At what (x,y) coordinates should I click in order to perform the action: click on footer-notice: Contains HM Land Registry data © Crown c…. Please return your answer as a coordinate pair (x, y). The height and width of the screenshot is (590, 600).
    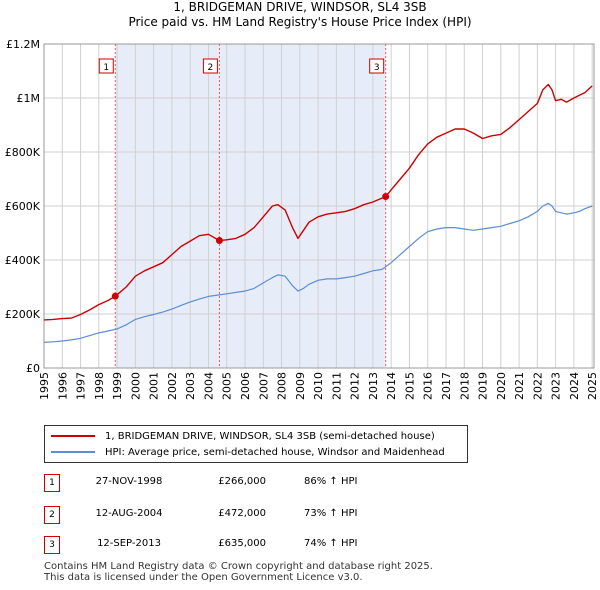
    Looking at the image, I should click on (238, 572).